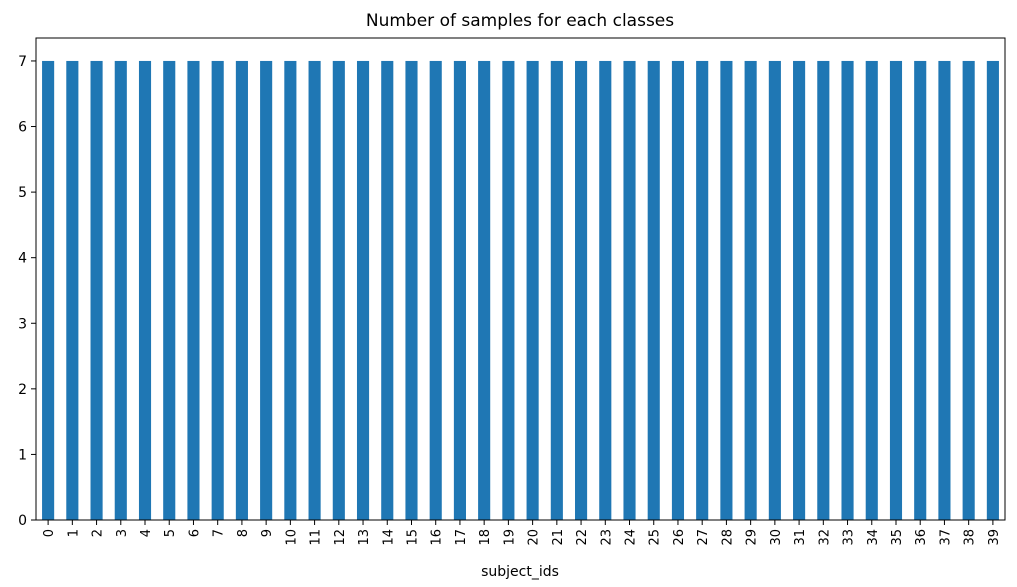  I want to click on y-tick-label: 1, so click(22, 455).